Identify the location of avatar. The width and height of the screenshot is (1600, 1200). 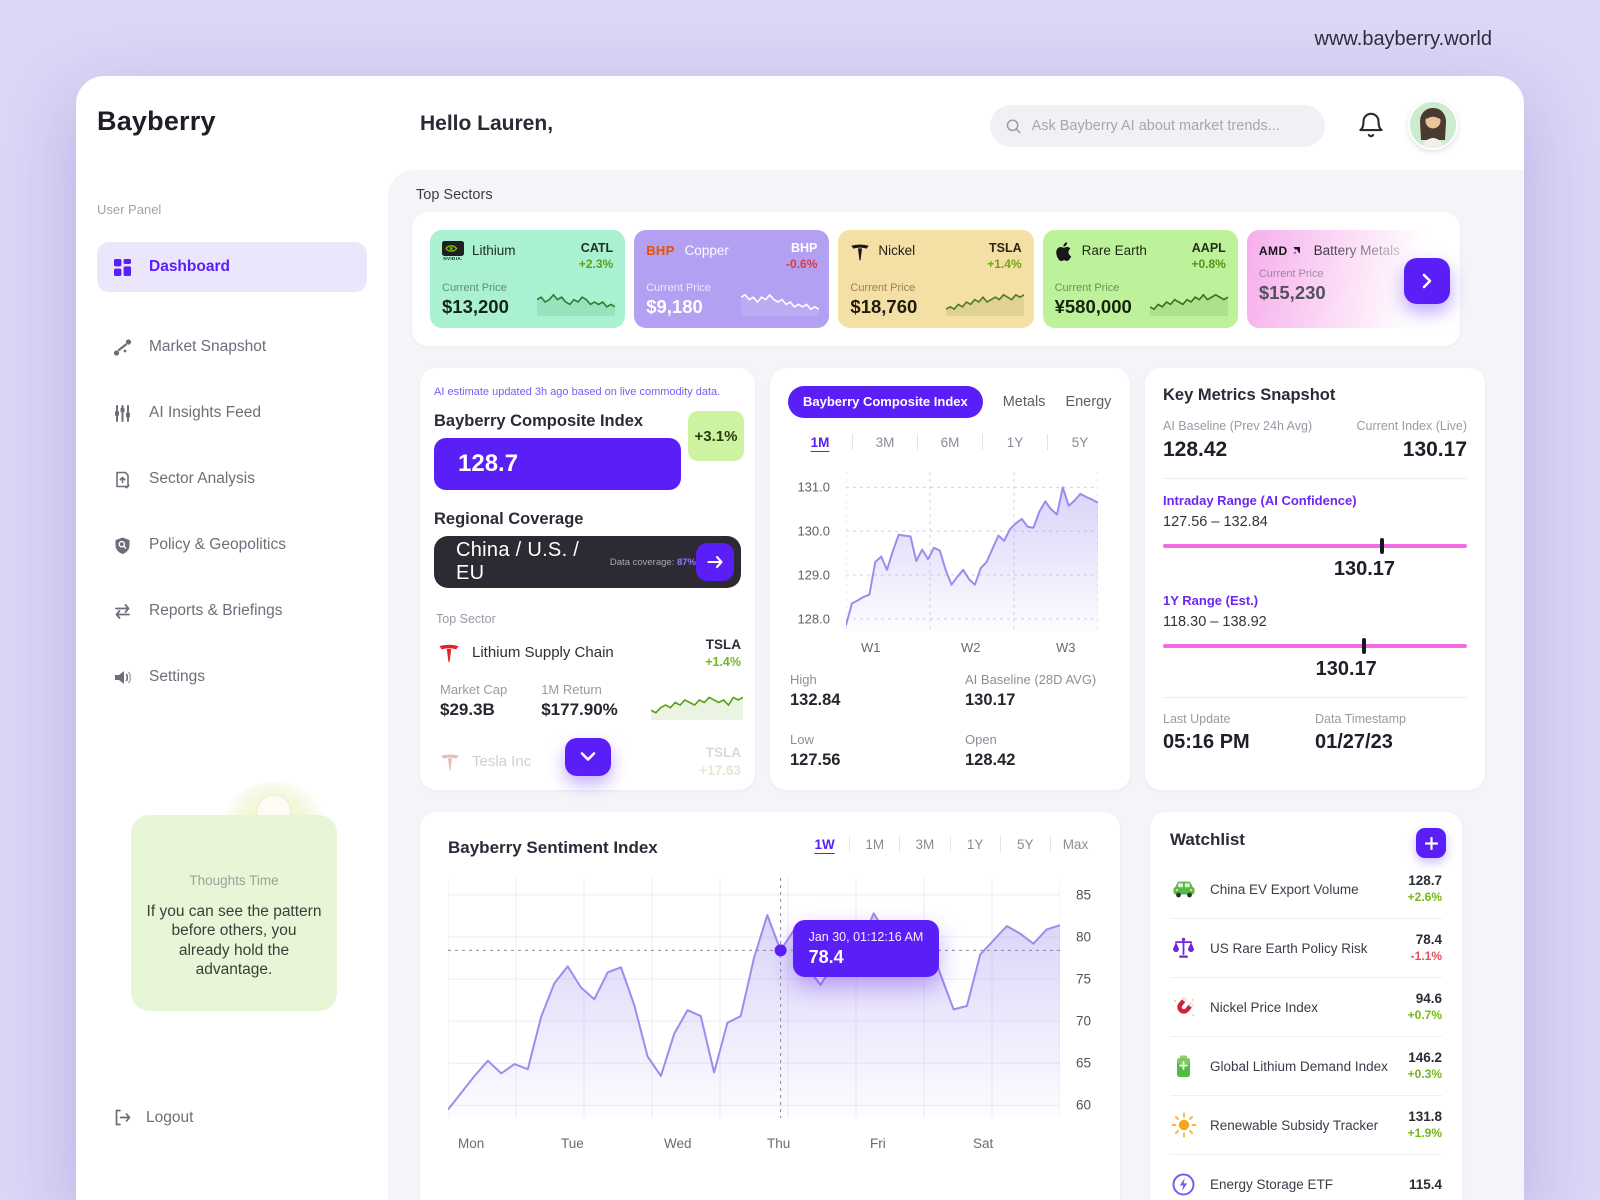
(1433, 125).